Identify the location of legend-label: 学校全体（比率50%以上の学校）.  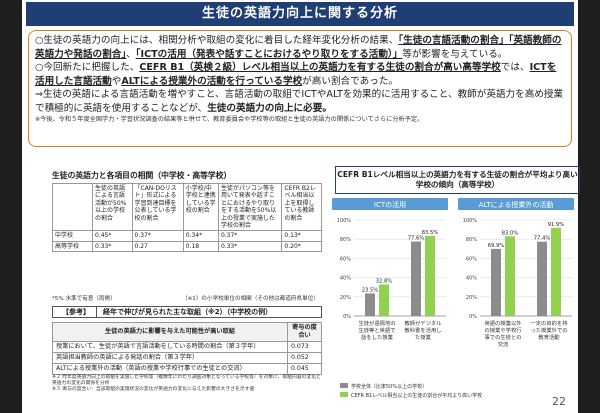
(389, 386).